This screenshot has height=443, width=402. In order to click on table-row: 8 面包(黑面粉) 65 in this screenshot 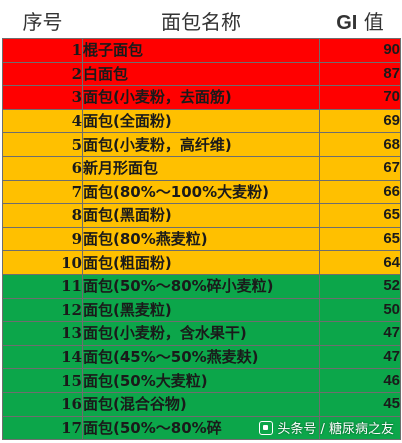, I will do `click(201, 215)`.